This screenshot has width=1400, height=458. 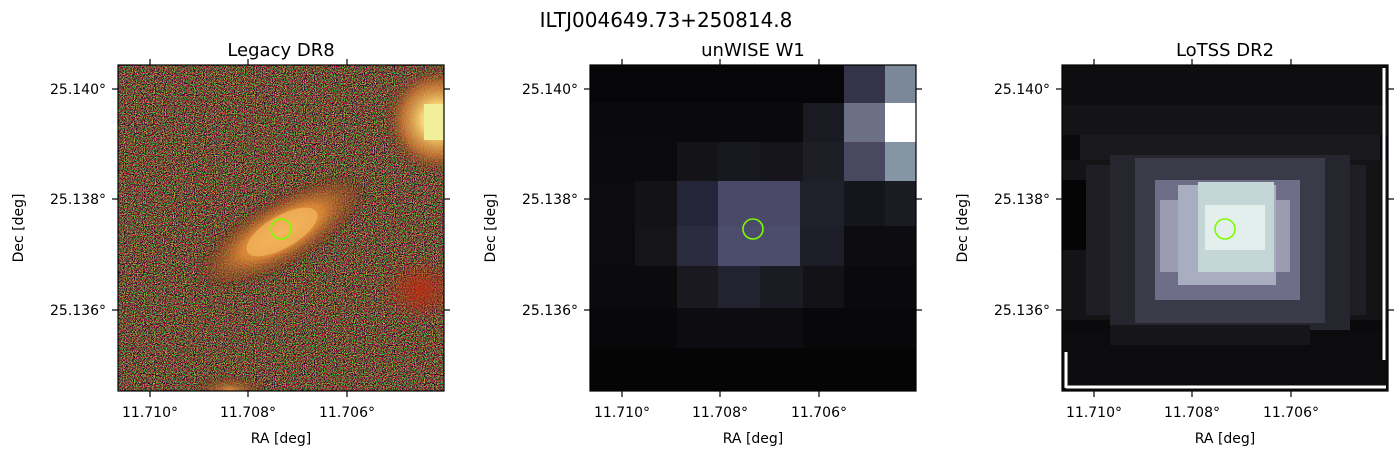 I want to click on figure-title: ILTJ004649.73+250814.8, so click(x=666, y=20).